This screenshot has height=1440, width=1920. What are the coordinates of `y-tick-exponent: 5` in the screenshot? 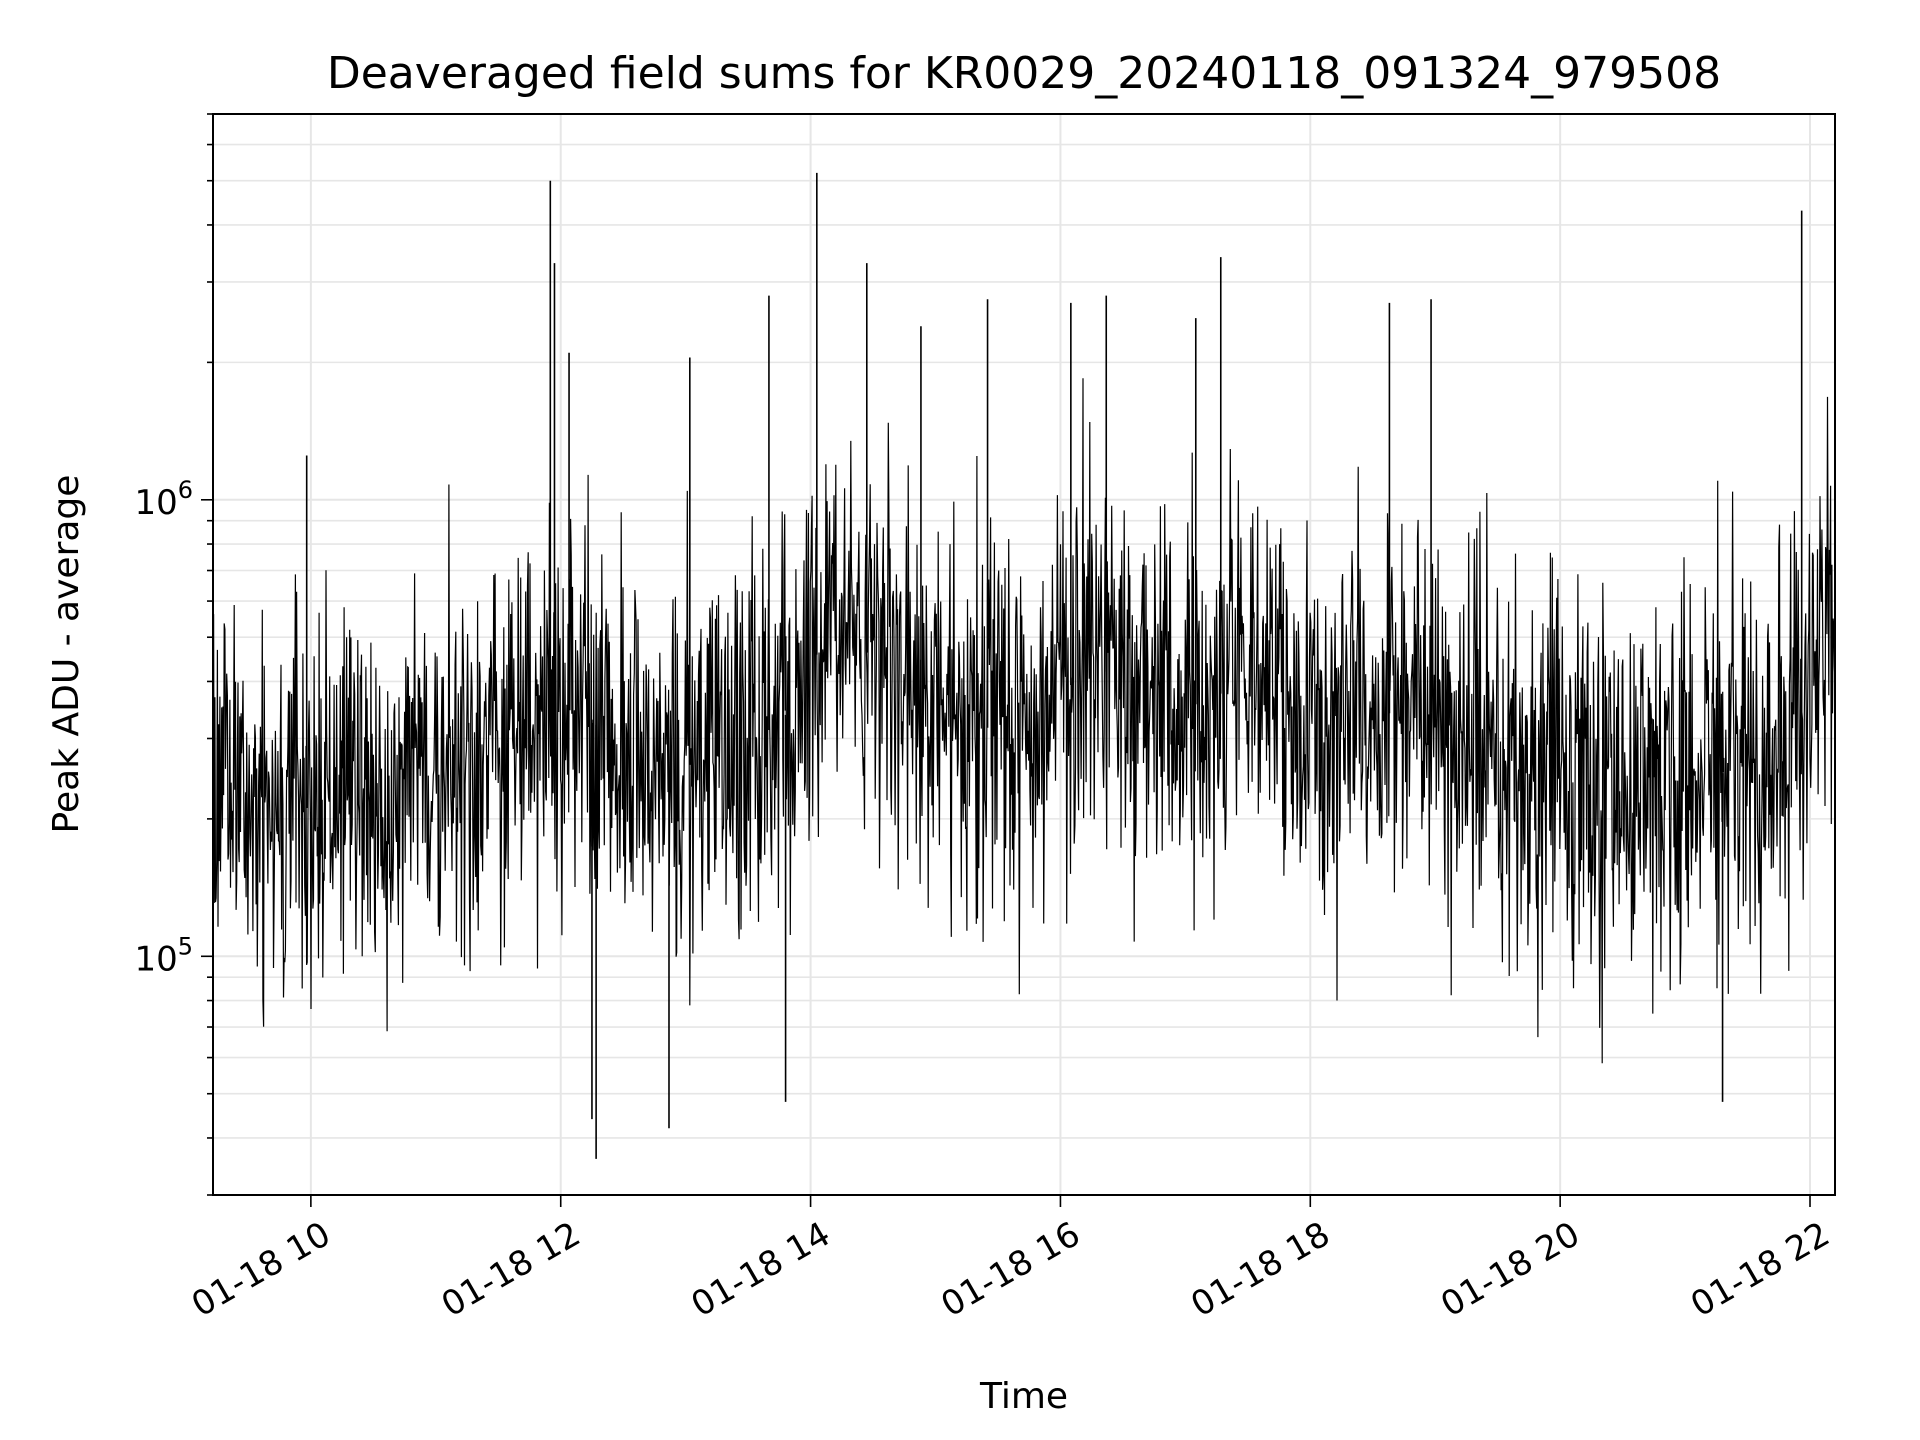 It's located at (185, 946).